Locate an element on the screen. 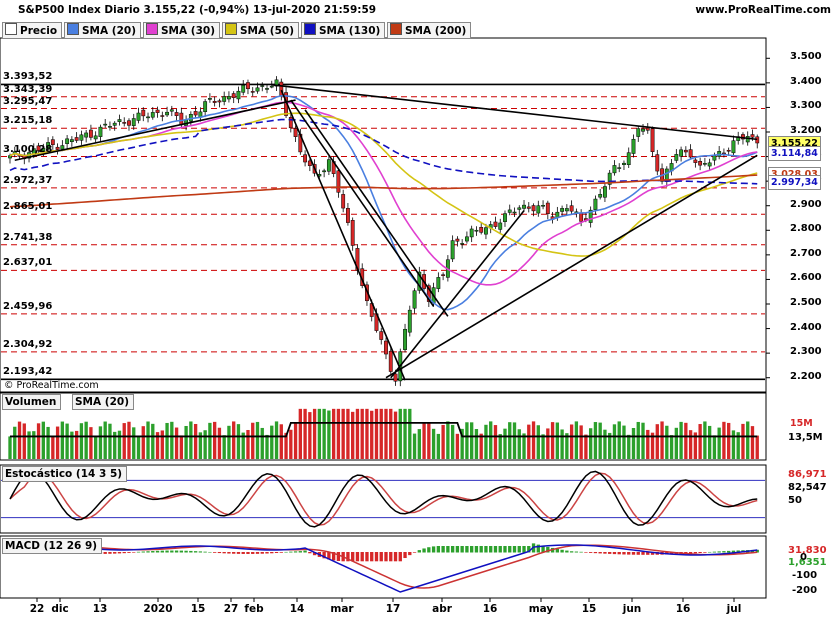 The width and height of the screenshot is (835, 620). stoch-value: 86,971 is located at coordinates (807, 474).